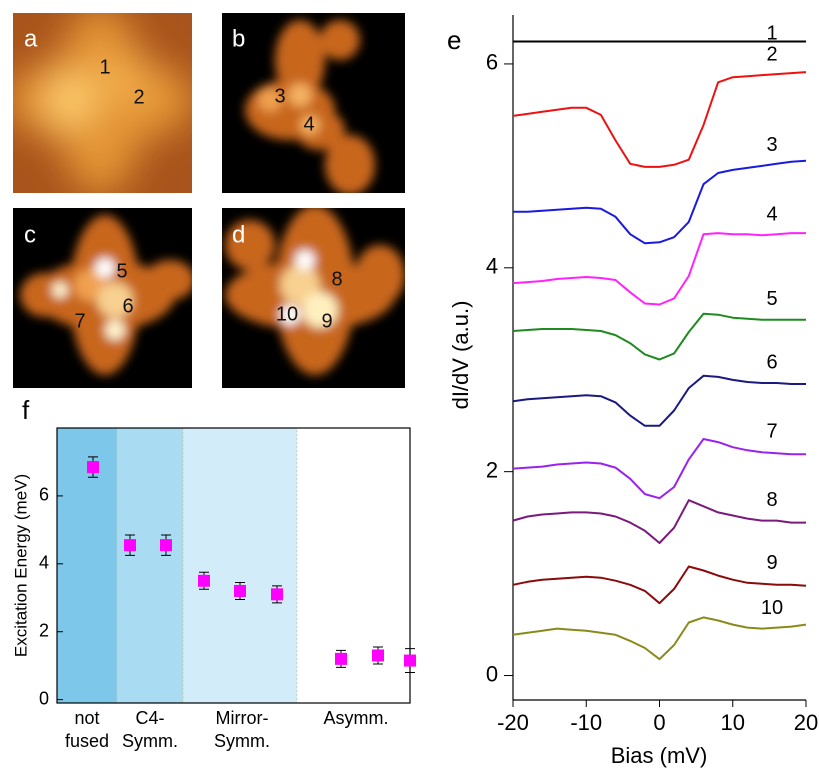 Image resolution: width=819 pixels, height=776 pixels. Describe the element at coordinates (771, 54) in the screenshot. I see `curve-label: 2` at that location.